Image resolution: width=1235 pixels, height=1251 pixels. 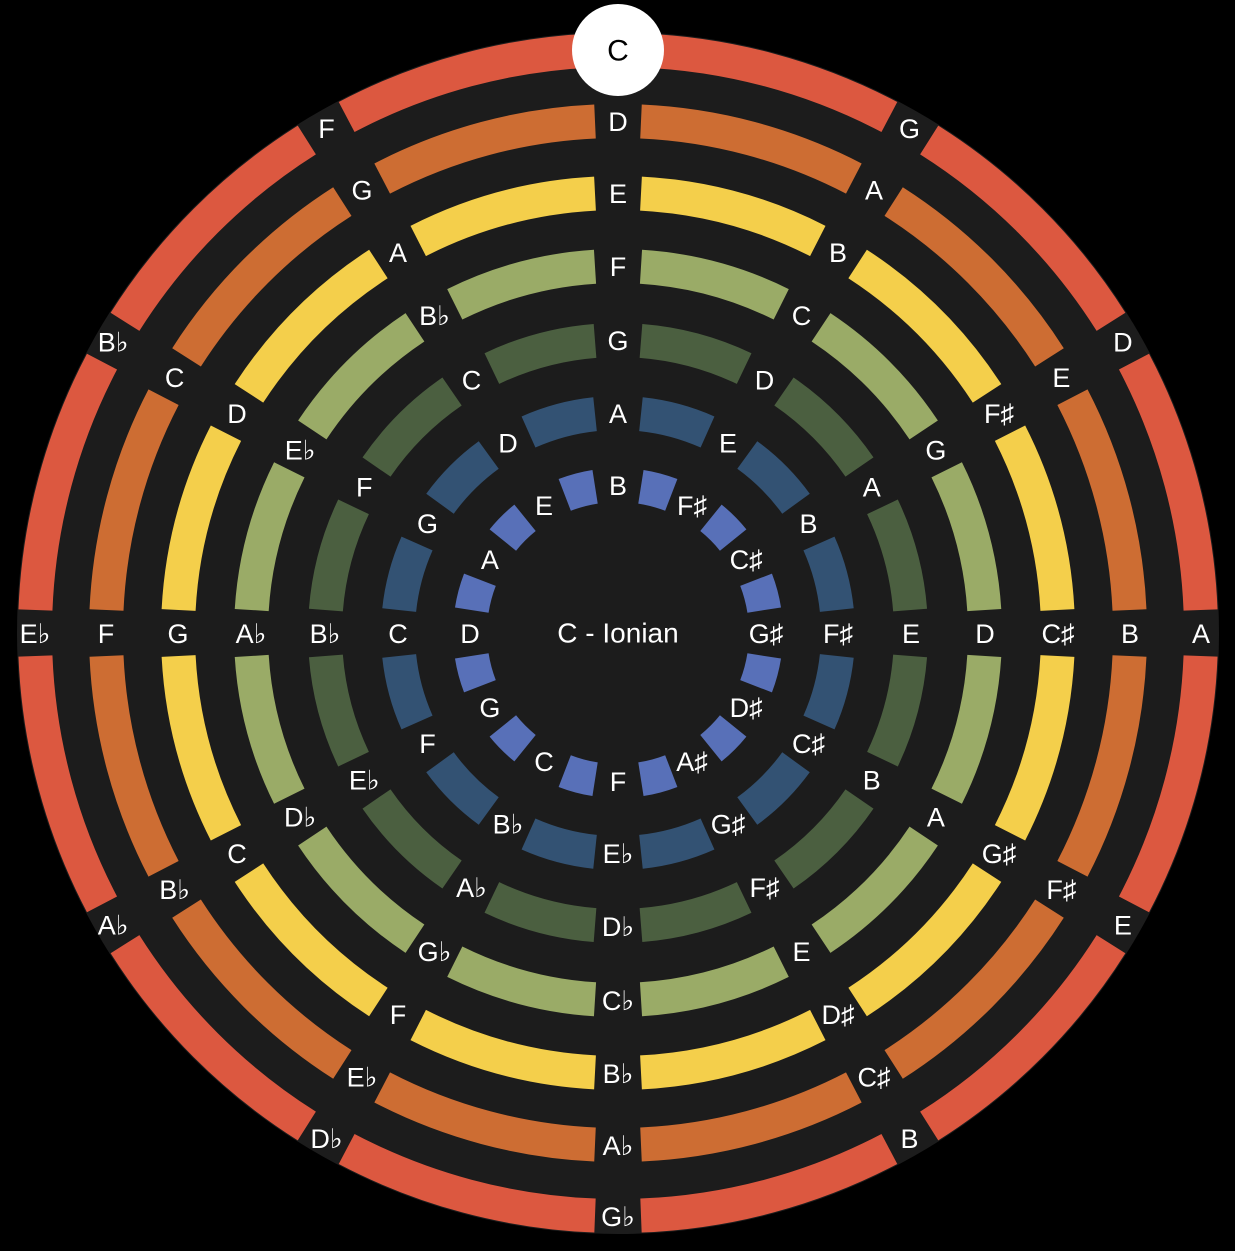 I want to click on root-note-label: C, so click(x=618, y=51).